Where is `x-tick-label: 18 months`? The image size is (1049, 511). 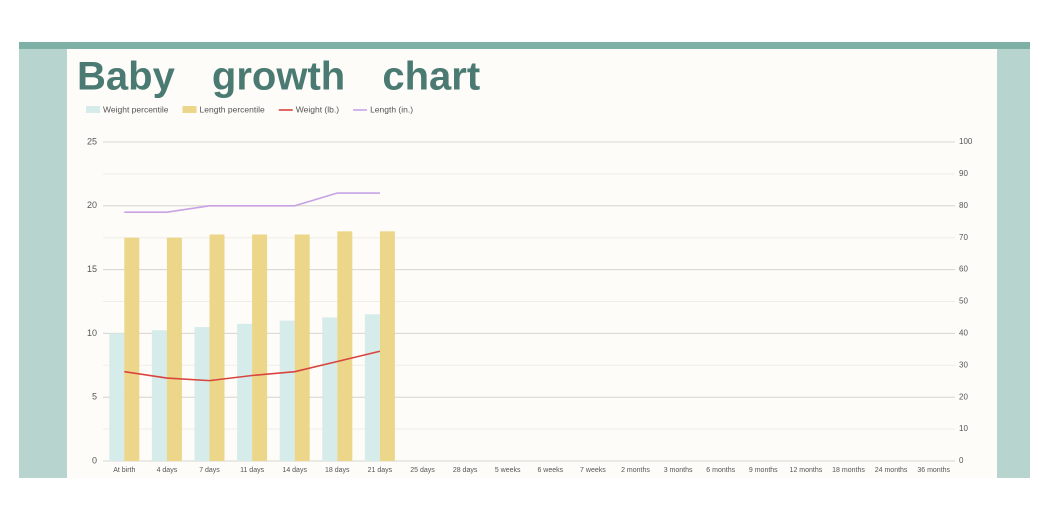 x-tick-label: 18 months is located at coordinates (848, 470).